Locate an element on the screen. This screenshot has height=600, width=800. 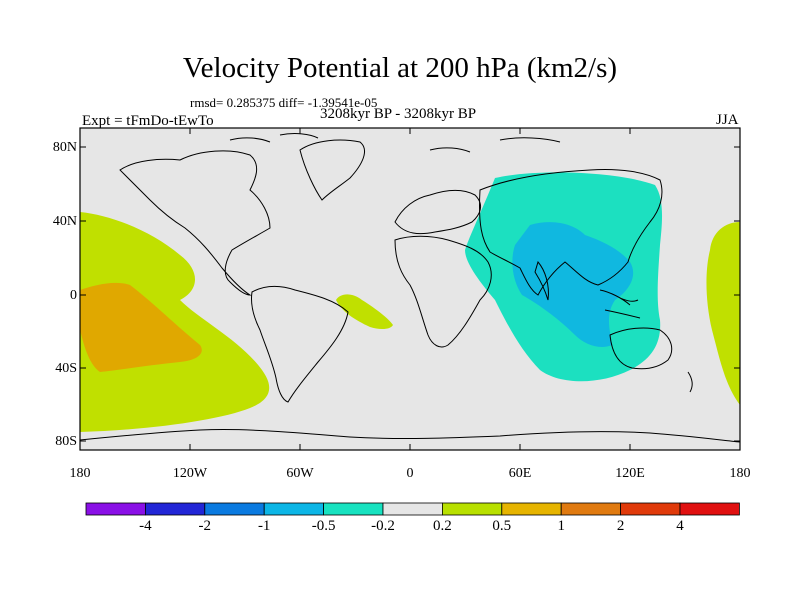
contour-pacific-positive-strong is located at coordinates (141, 327).